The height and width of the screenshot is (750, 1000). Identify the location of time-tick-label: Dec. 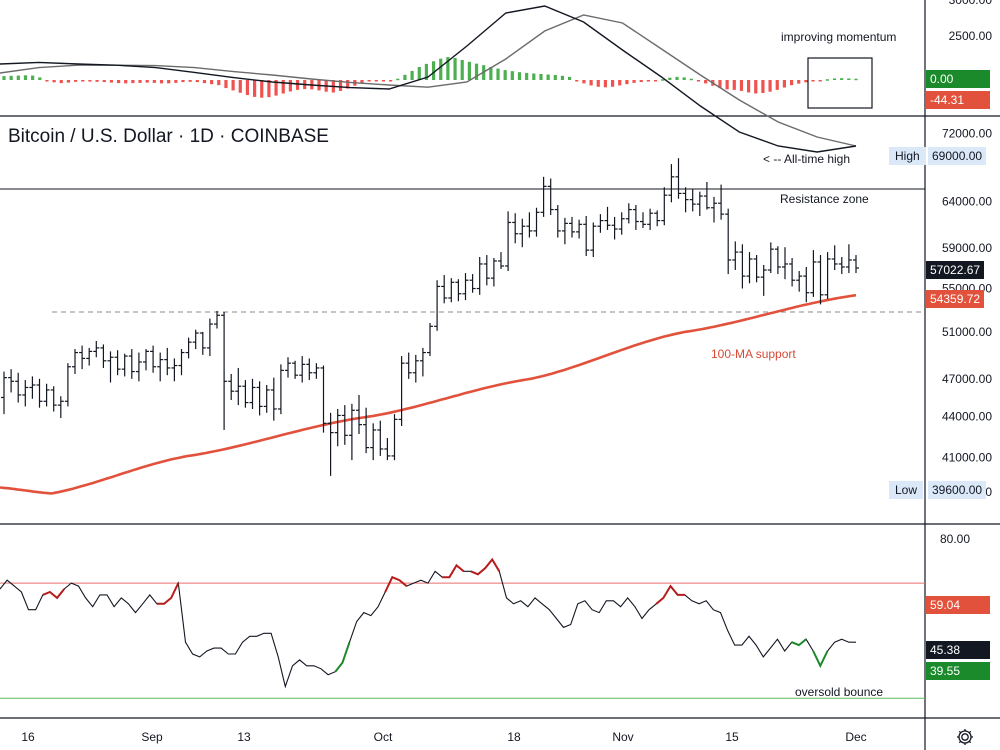
(855, 737).